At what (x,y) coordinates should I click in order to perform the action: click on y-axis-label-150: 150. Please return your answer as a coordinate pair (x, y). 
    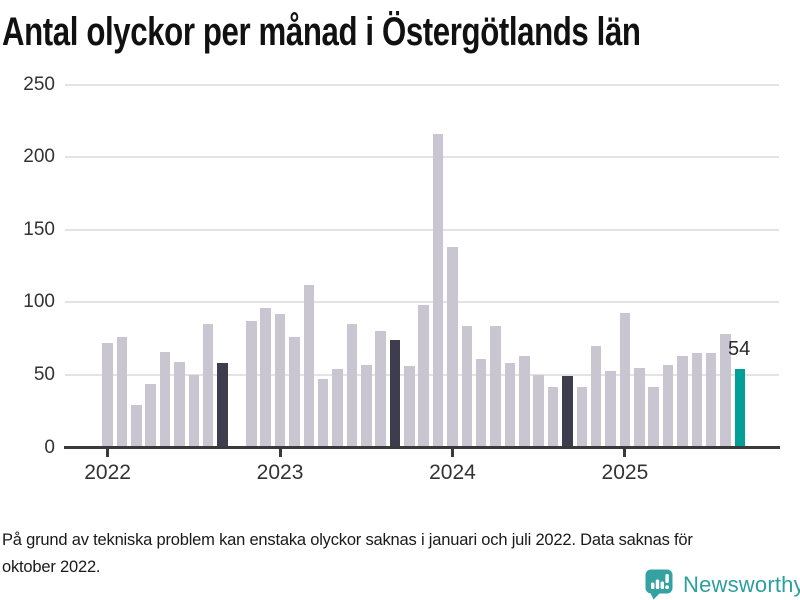
    Looking at the image, I should click on (39, 229).